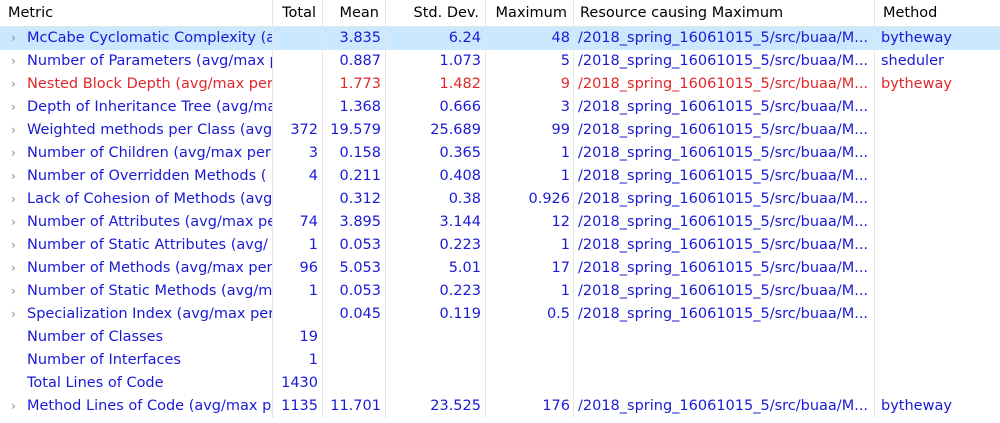  I want to click on total-cell: 3, so click(298, 153).